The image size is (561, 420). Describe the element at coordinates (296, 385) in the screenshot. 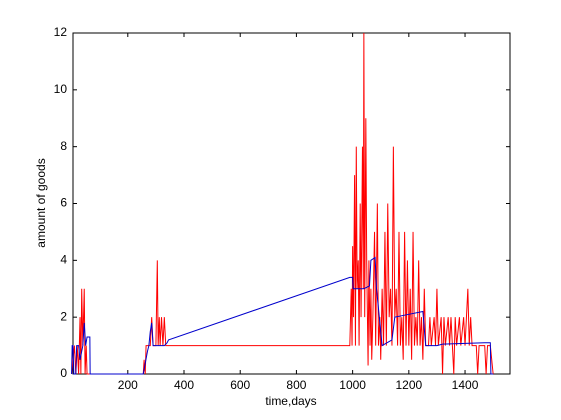

I see `x-tick-label: 800` at that location.